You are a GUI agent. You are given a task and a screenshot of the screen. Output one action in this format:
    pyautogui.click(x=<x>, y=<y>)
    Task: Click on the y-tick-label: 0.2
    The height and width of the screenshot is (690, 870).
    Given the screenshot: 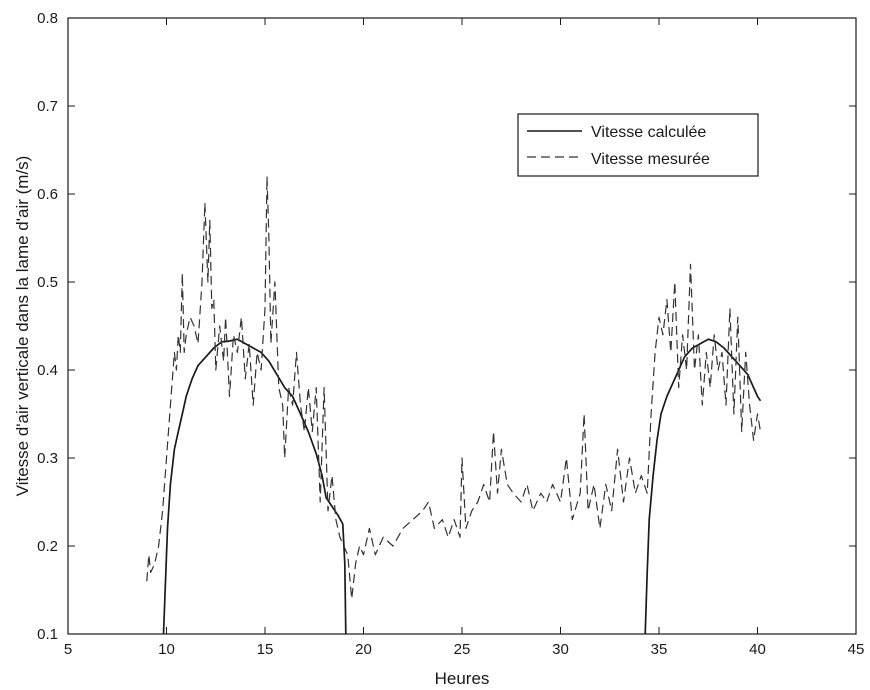 What is the action you would take?
    pyautogui.click(x=47, y=546)
    